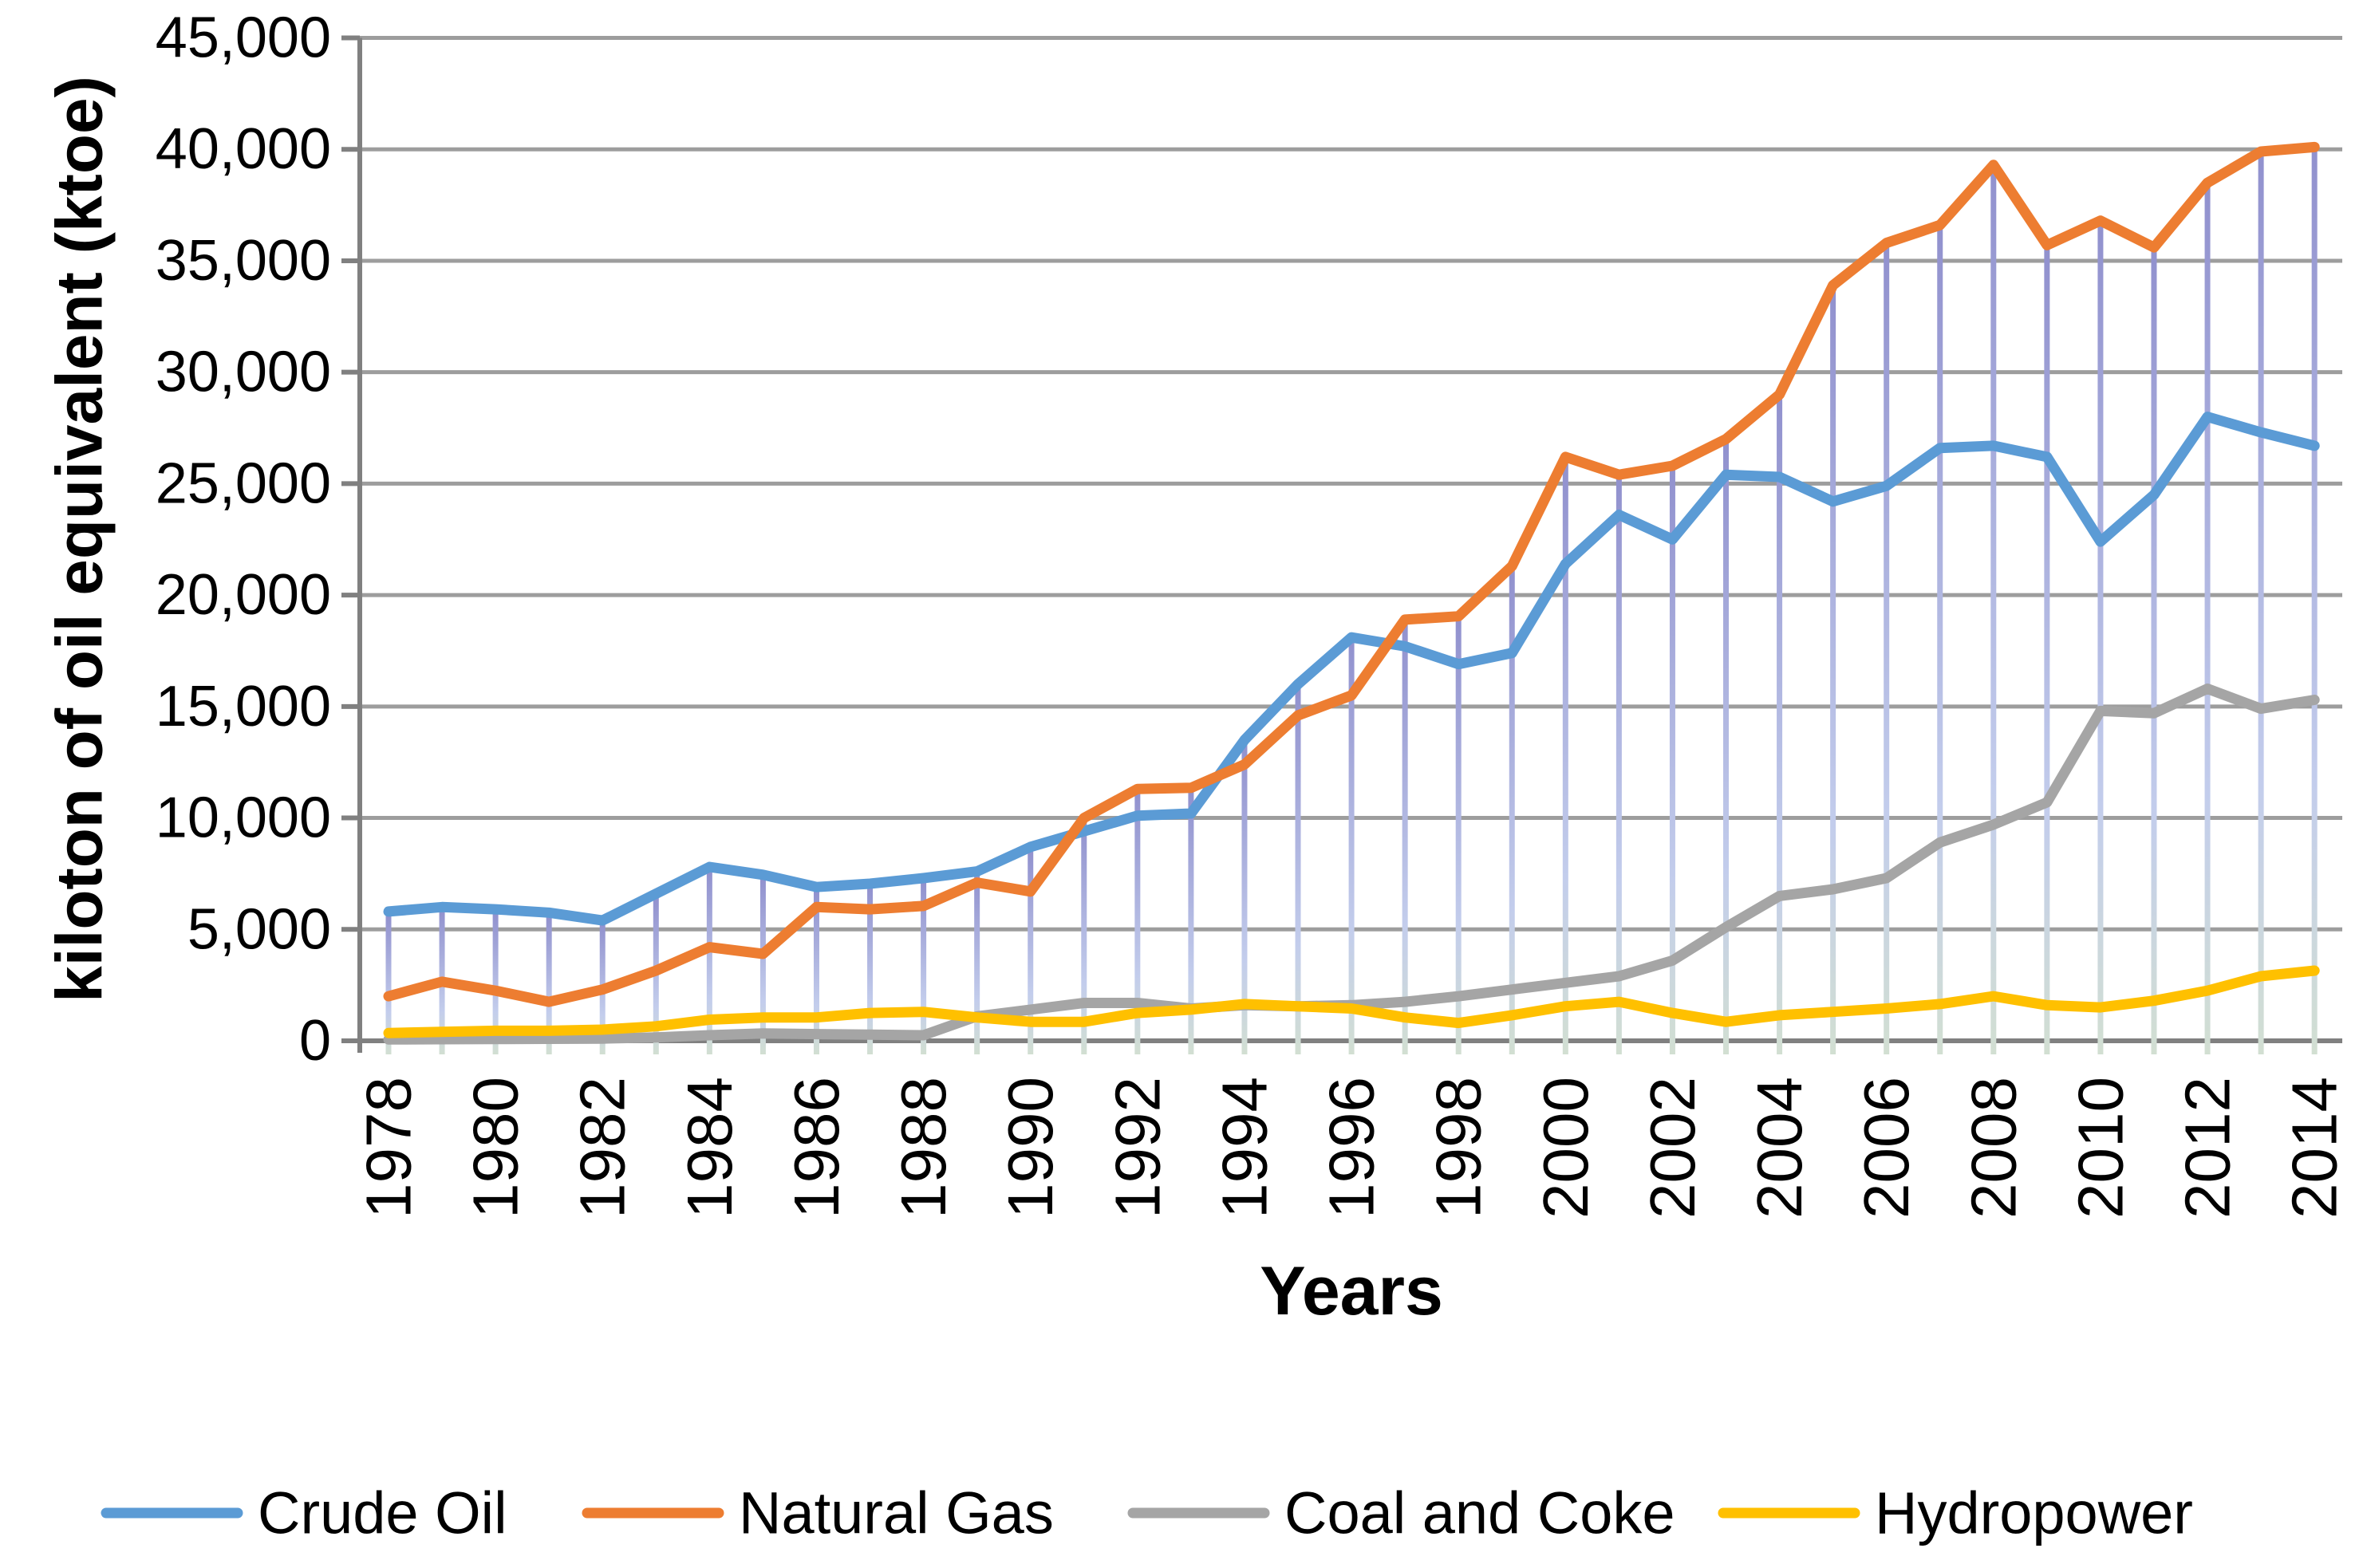  I want to click on legend-item-crude-oil: Crude Oil, so click(304, 1513).